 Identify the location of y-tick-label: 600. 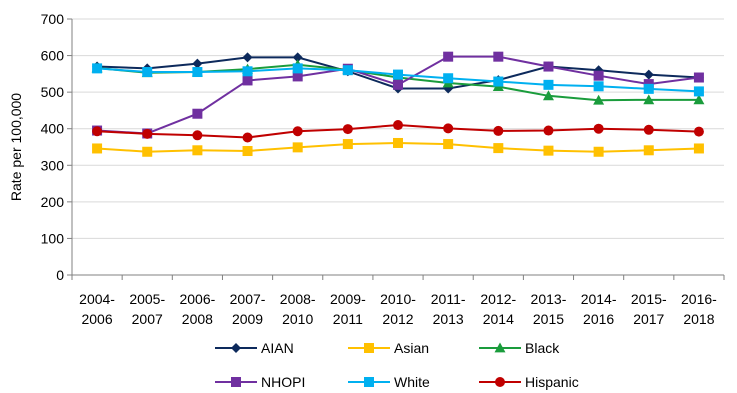
(53, 56).